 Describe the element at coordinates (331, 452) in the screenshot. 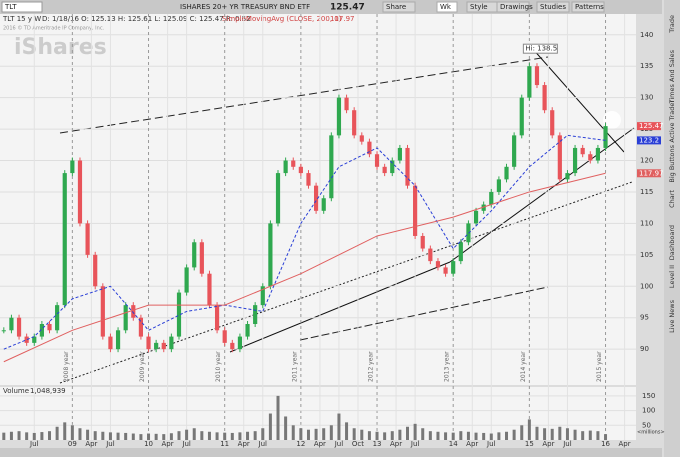

I see `scrollbar` at that location.